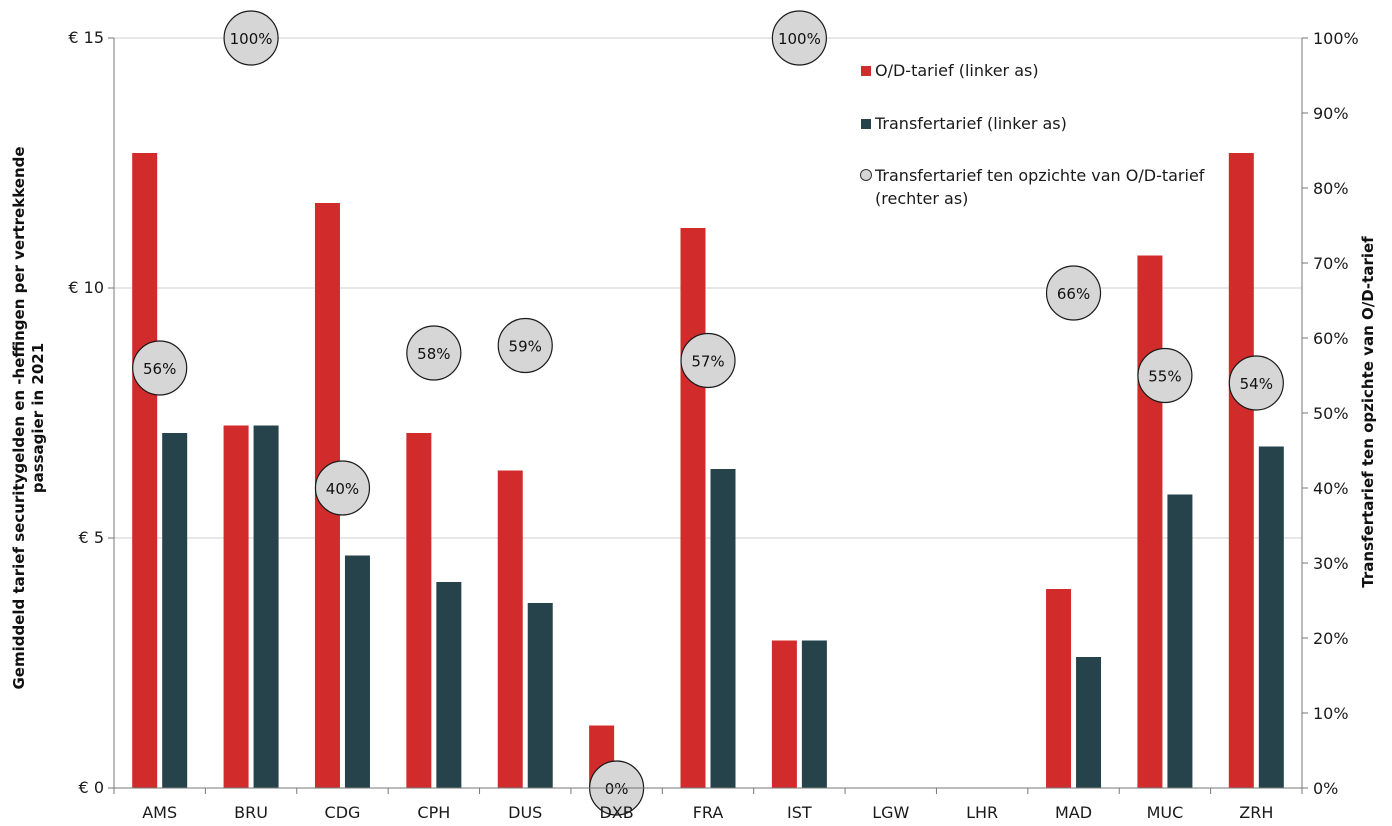 Image resolution: width=1392 pixels, height=826 pixels. What do you see at coordinates (38, 418) in the screenshot?
I see `left-axis-title-line-2: passagier in 2021` at bounding box center [38, 418].